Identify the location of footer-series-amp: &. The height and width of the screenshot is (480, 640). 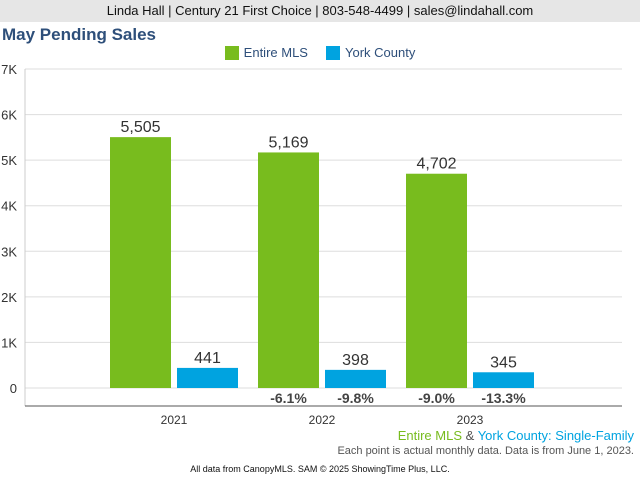
(470, 435).